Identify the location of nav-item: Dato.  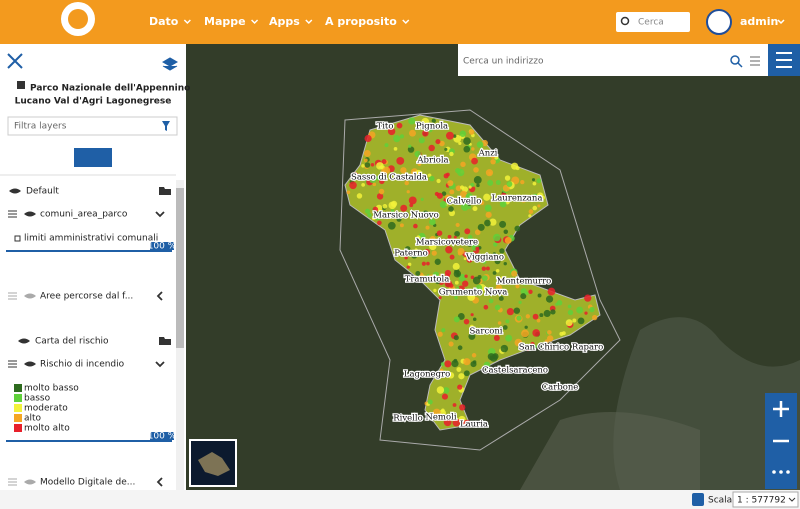
(164, 21).